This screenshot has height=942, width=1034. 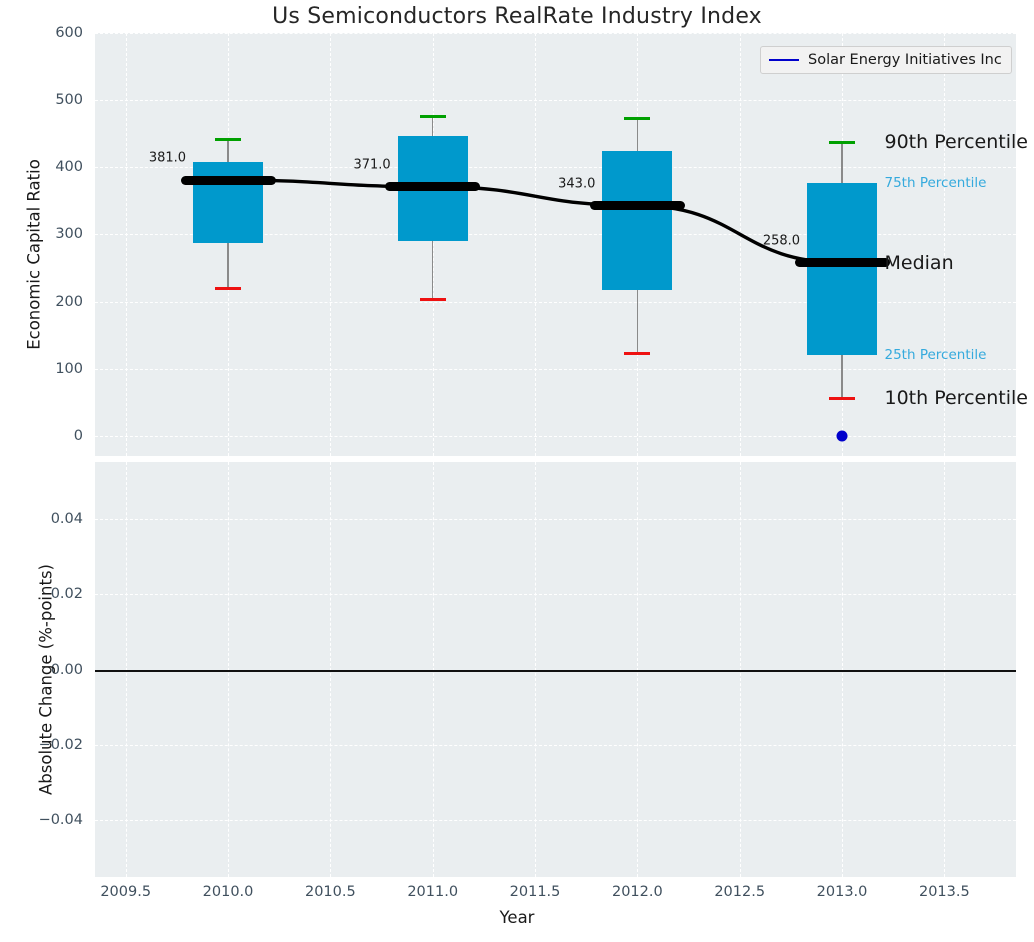 What do you see at coordinates (842, 892) in the screenshot?
I see `x-tick-label: 2013.0` at bounding box center [842, 892].